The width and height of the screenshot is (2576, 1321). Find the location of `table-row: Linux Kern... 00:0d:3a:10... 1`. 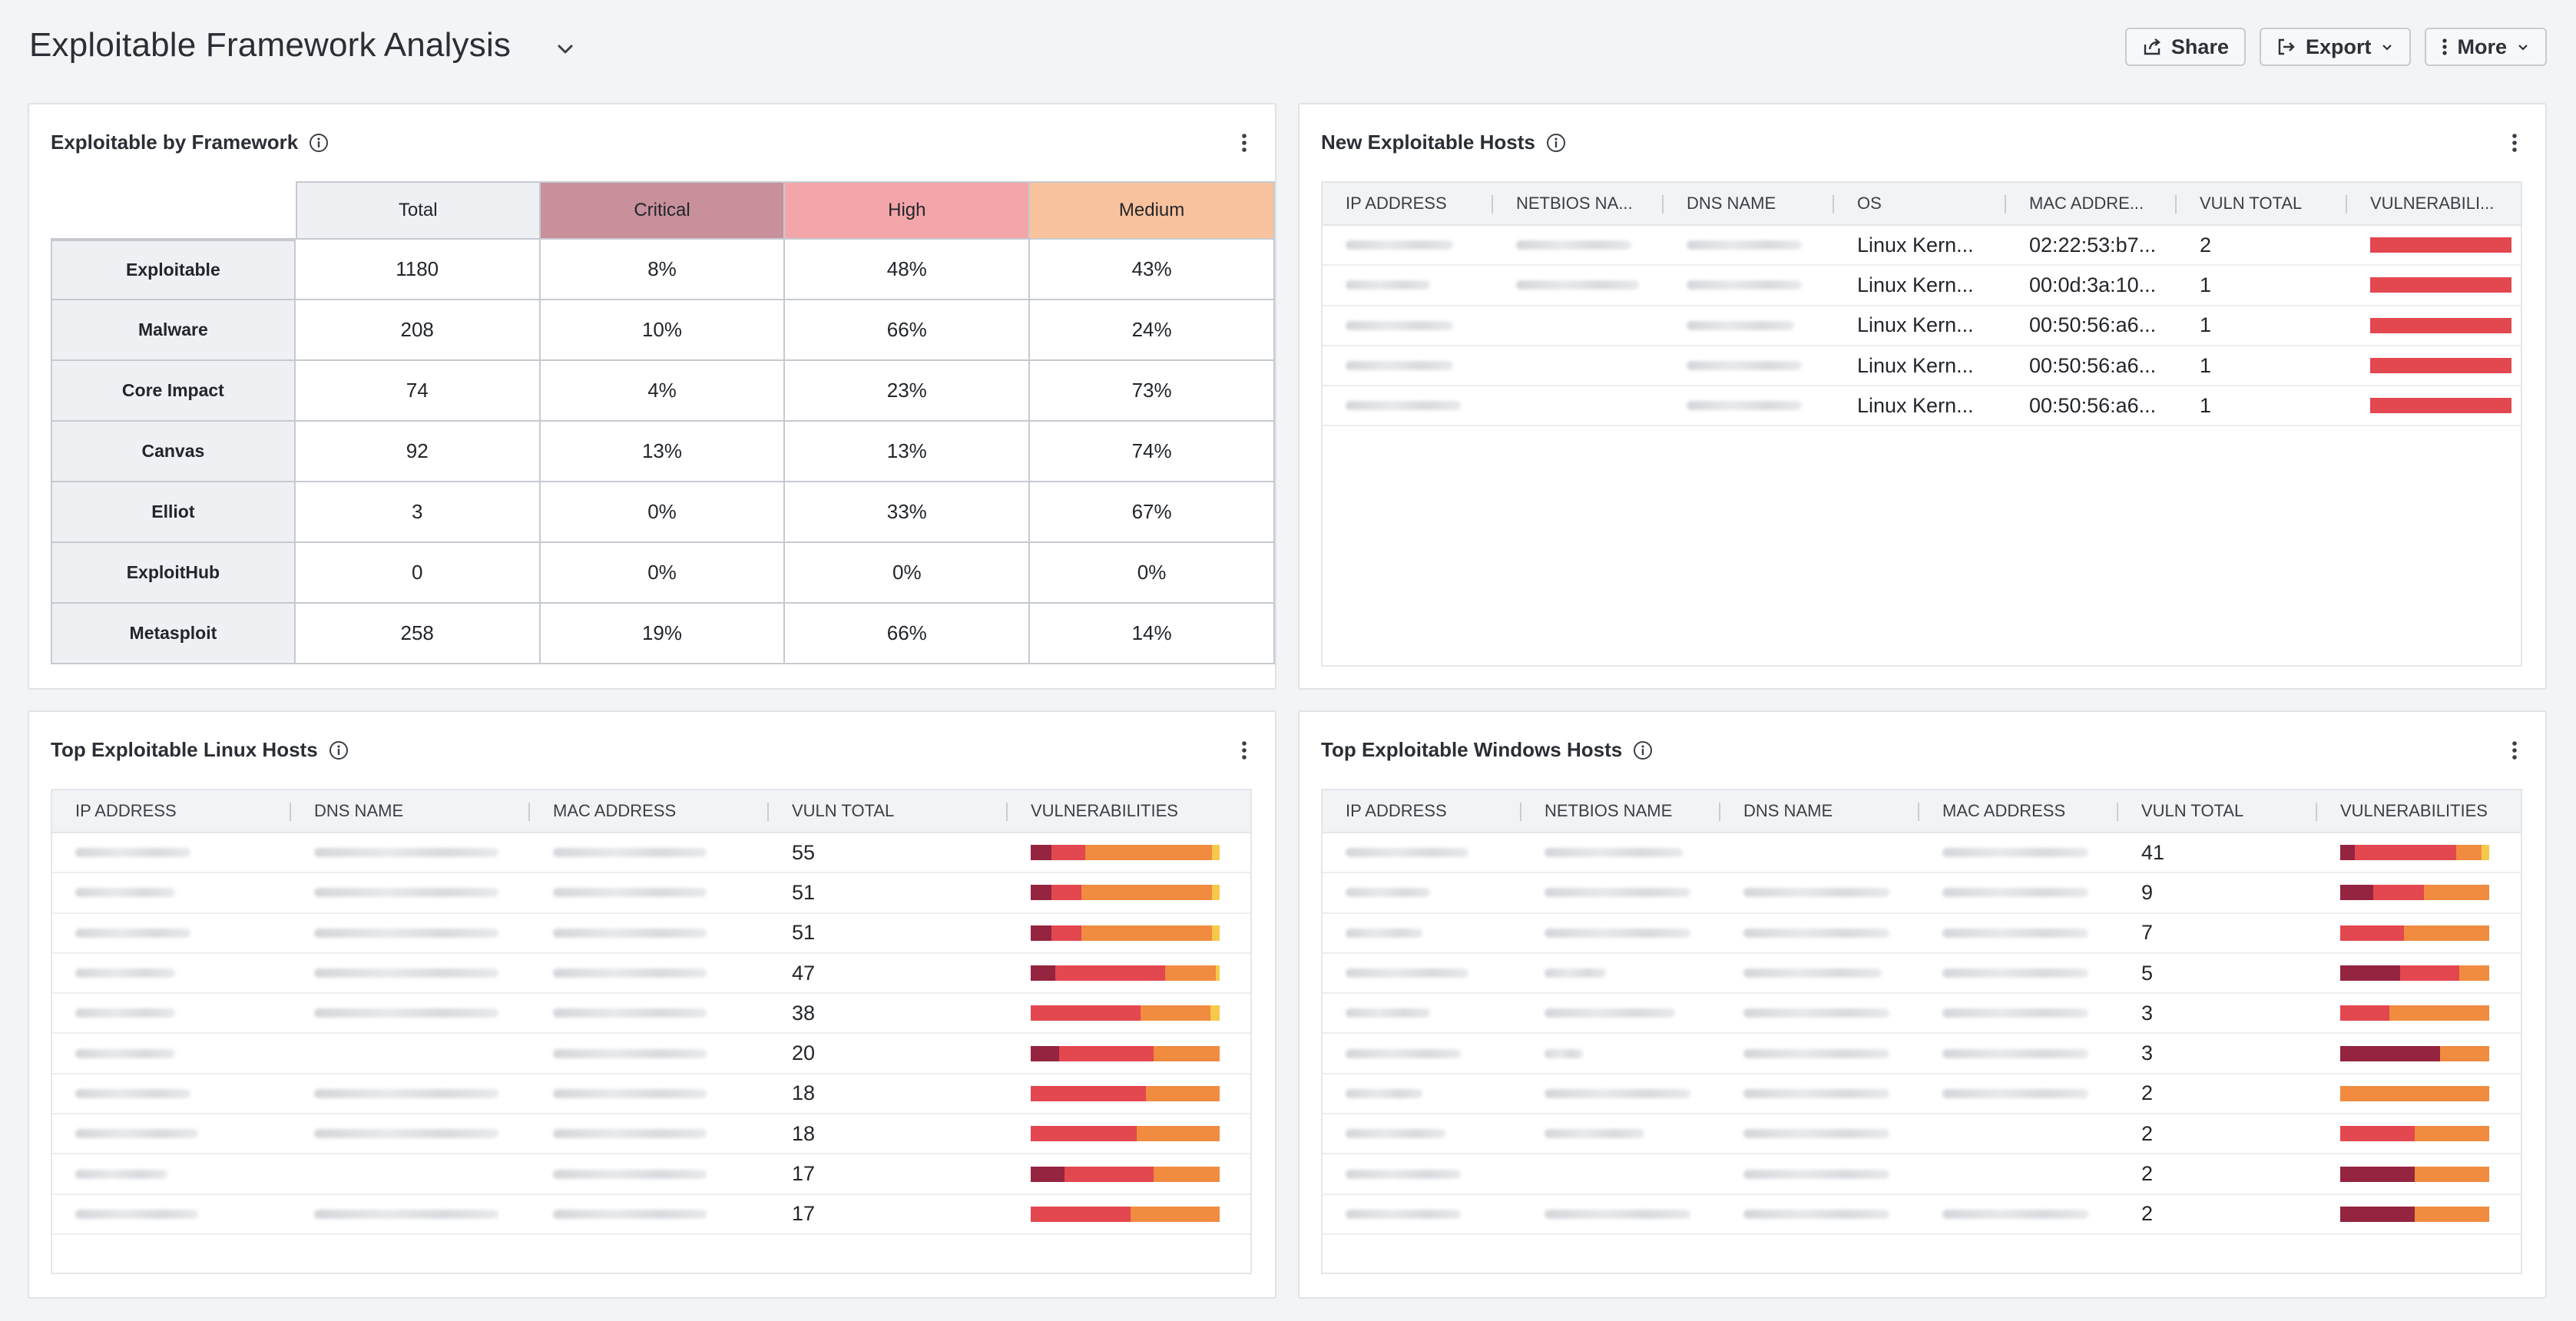

table-row: Linux Kern... 00:0d:3a:10... 1 is located at coordinates (1922, 286).